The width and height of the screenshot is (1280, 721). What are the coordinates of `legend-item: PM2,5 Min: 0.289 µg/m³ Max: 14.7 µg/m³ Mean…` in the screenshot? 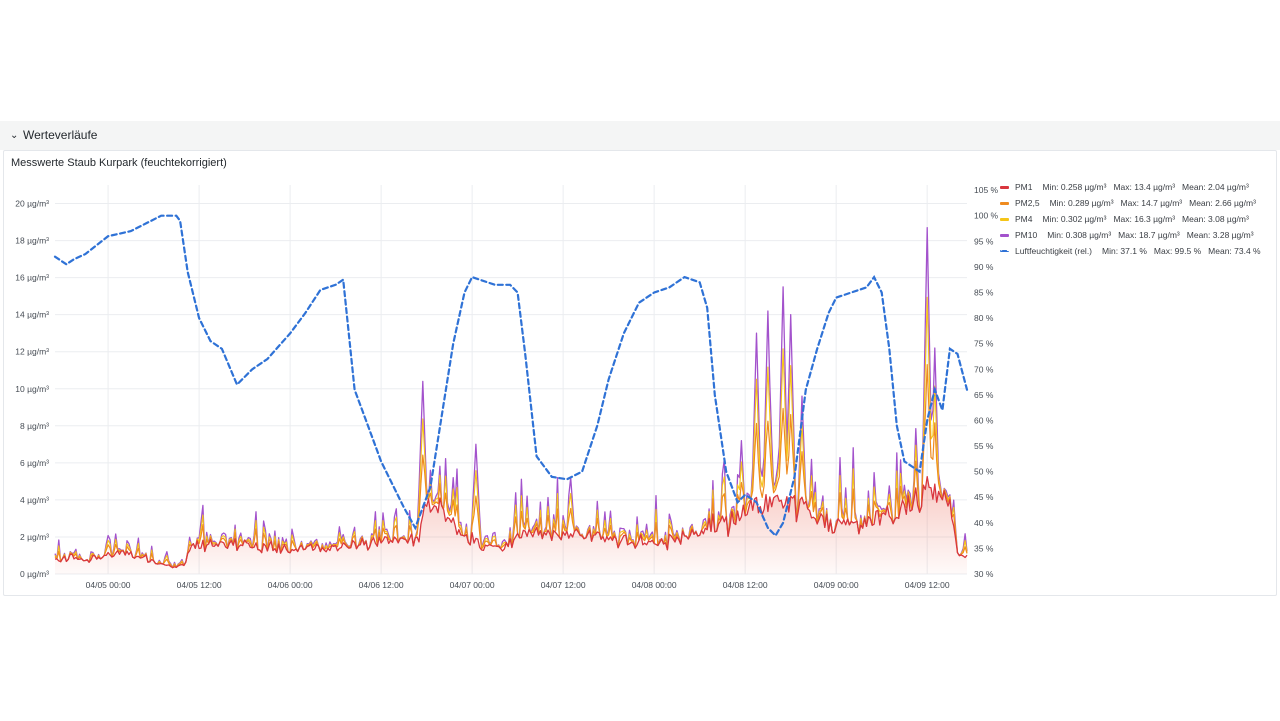 It's located at (1138, 203).